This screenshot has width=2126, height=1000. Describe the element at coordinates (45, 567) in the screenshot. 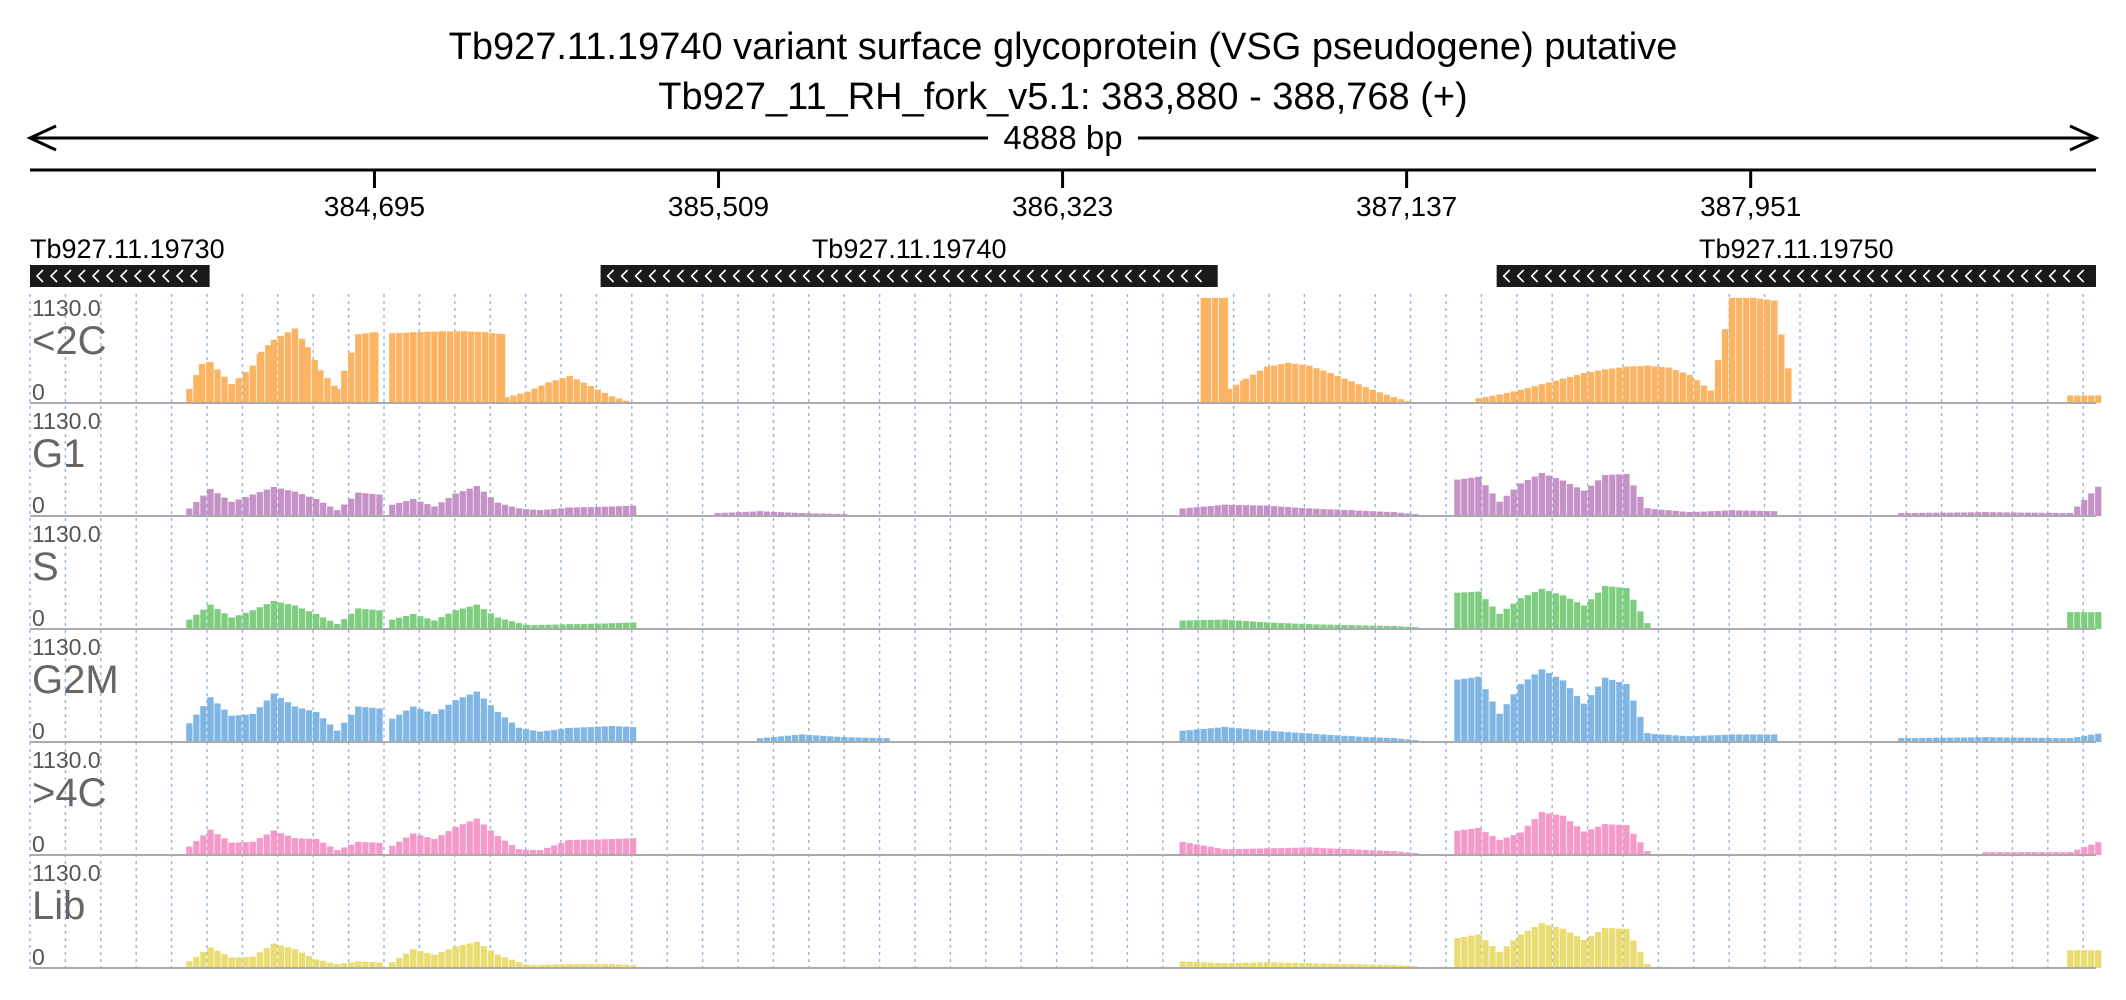

I see `track-name: S` at that location.